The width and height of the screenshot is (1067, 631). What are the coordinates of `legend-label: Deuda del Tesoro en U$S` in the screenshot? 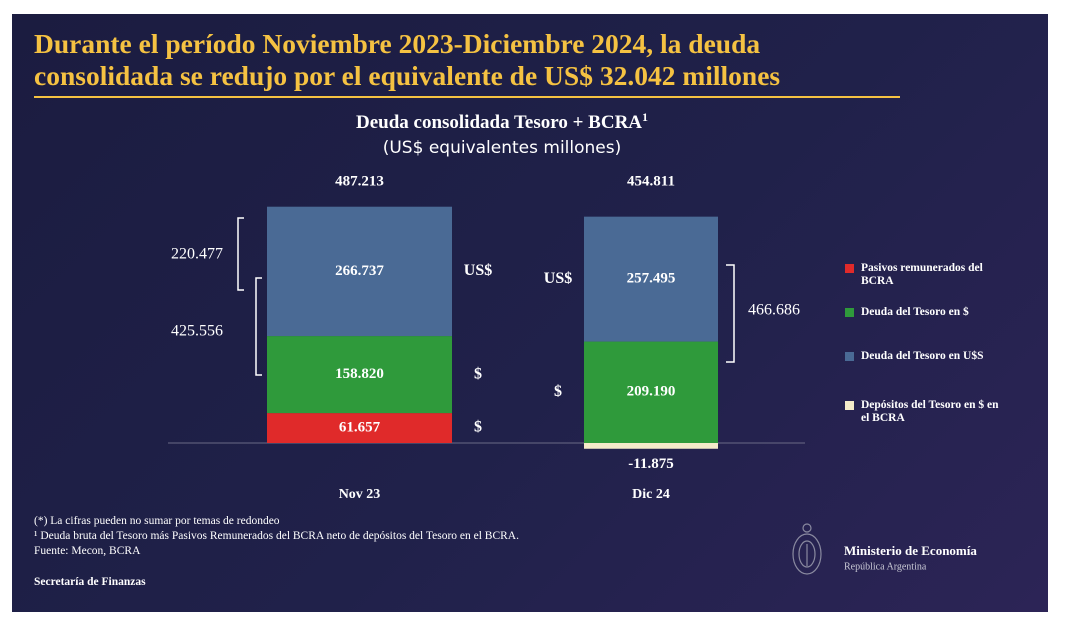 It's located at (922, 356).